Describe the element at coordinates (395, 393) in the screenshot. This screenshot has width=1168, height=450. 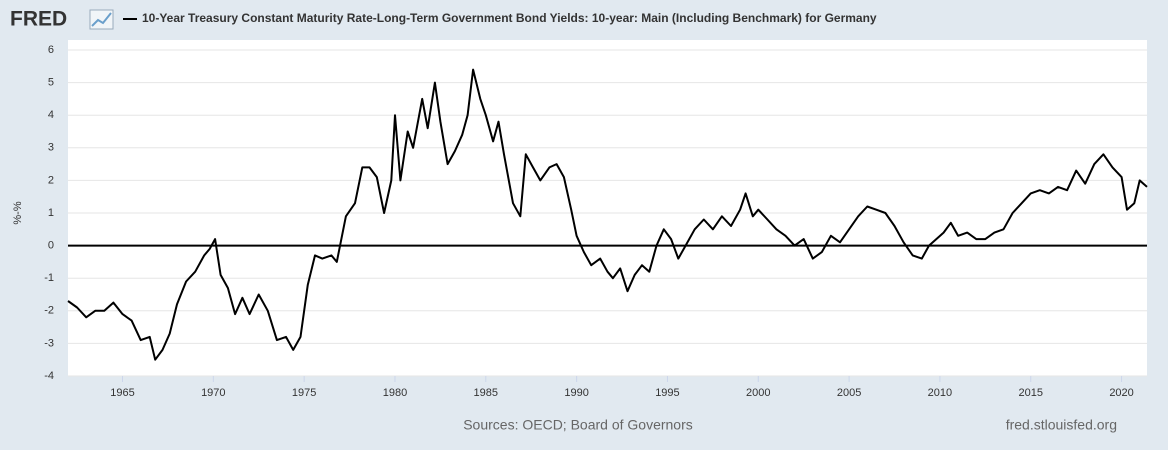
I see `x-tick-label: 1980` at that location.